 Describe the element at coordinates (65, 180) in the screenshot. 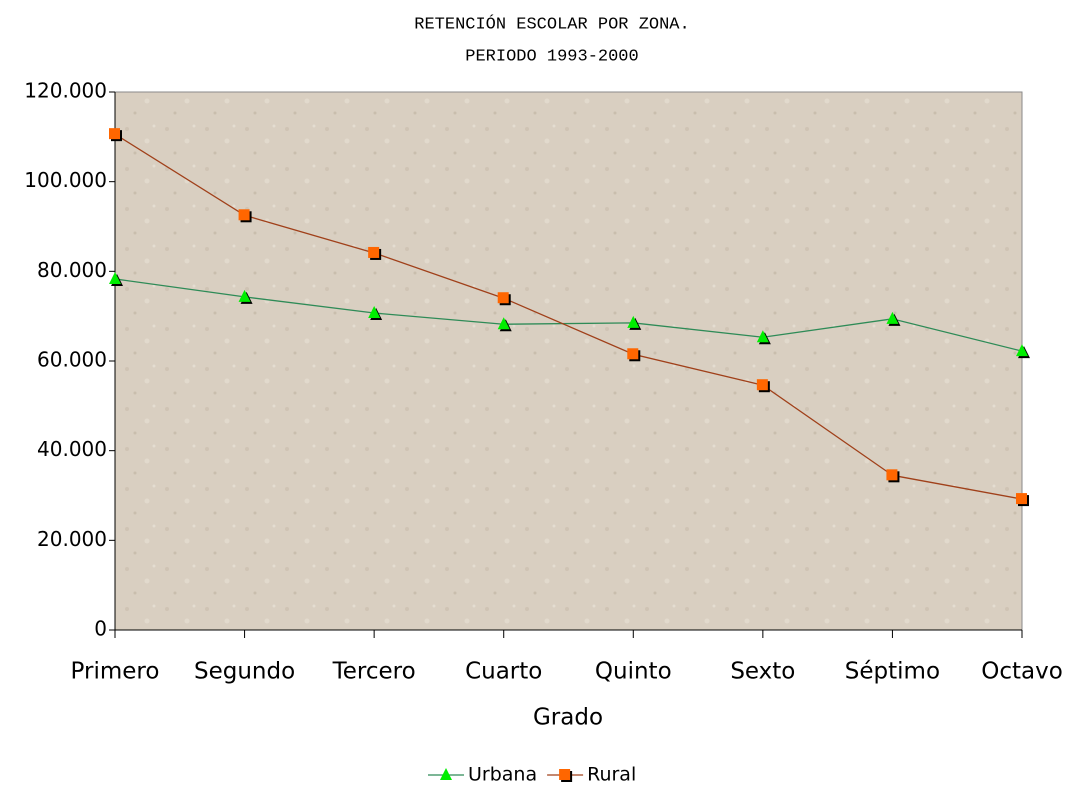

I see `y-tick-label: 100.000` at that location.